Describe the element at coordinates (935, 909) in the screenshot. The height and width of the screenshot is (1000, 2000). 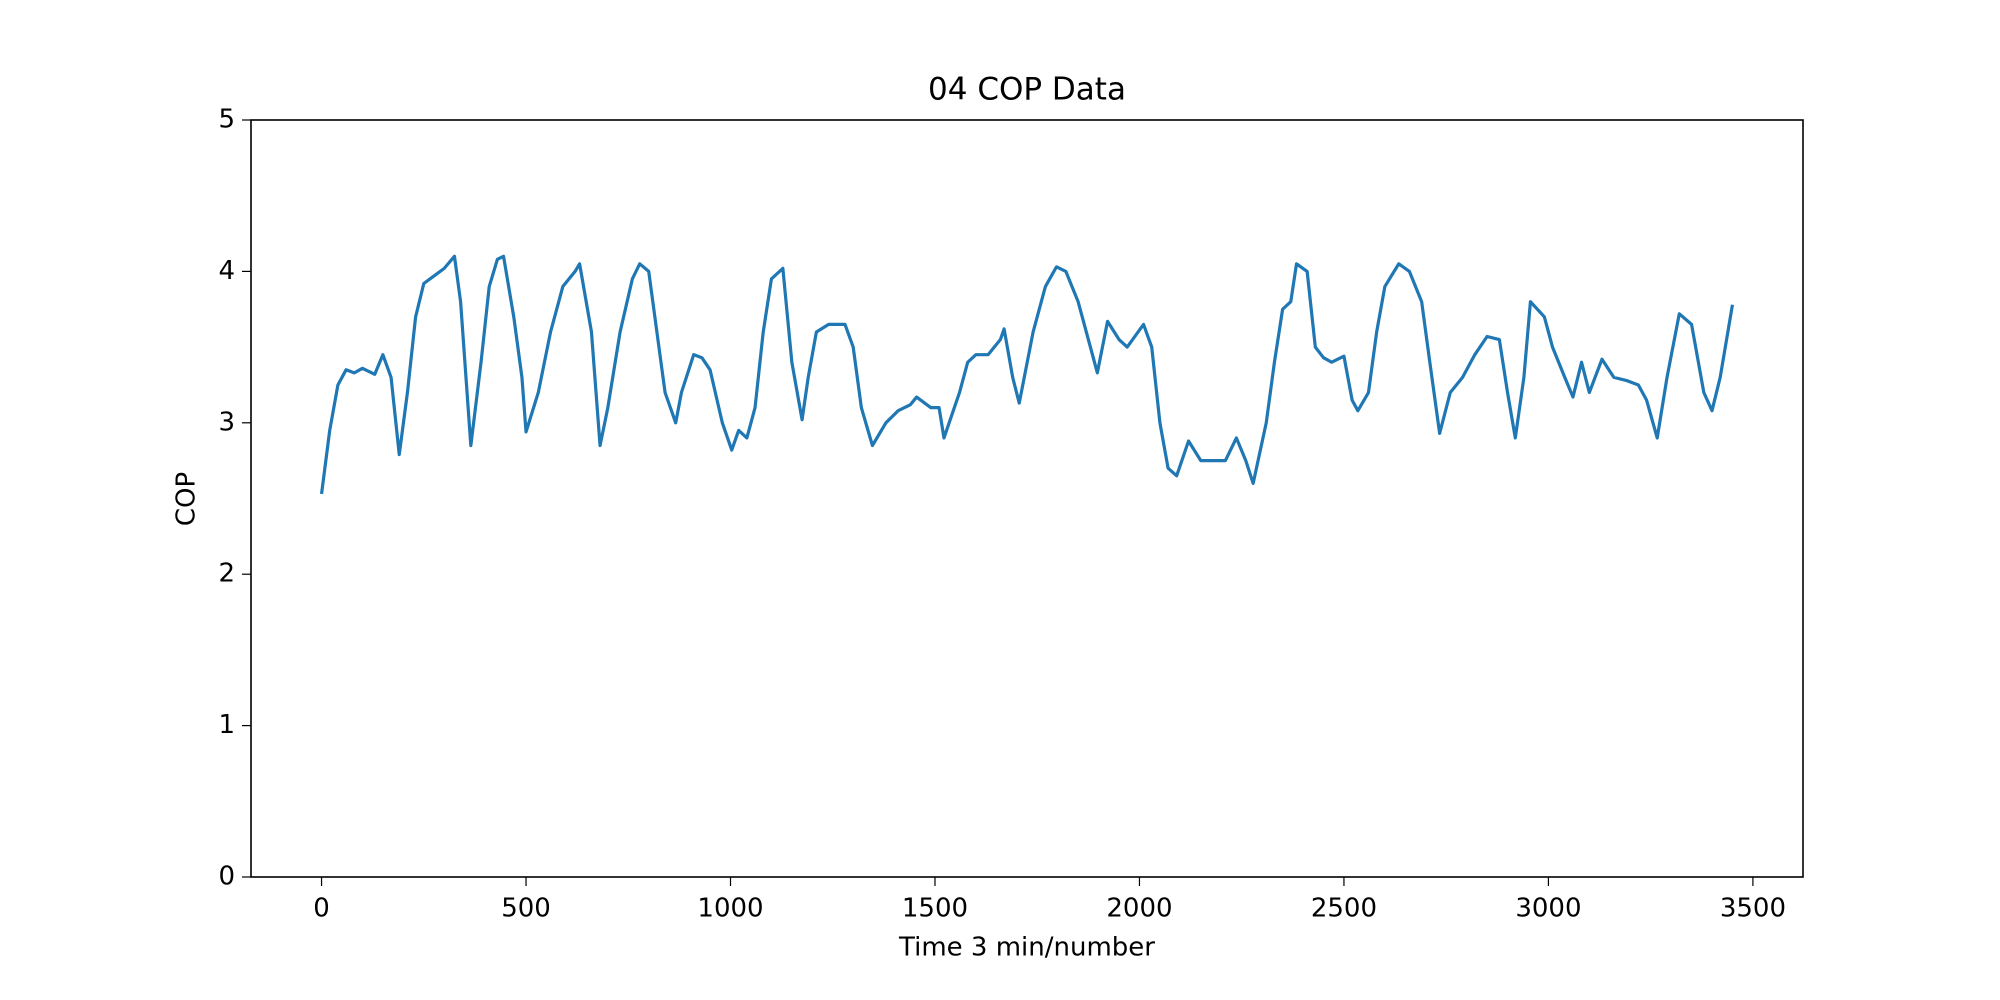
I see `x-tick-label: 1500` at that location.